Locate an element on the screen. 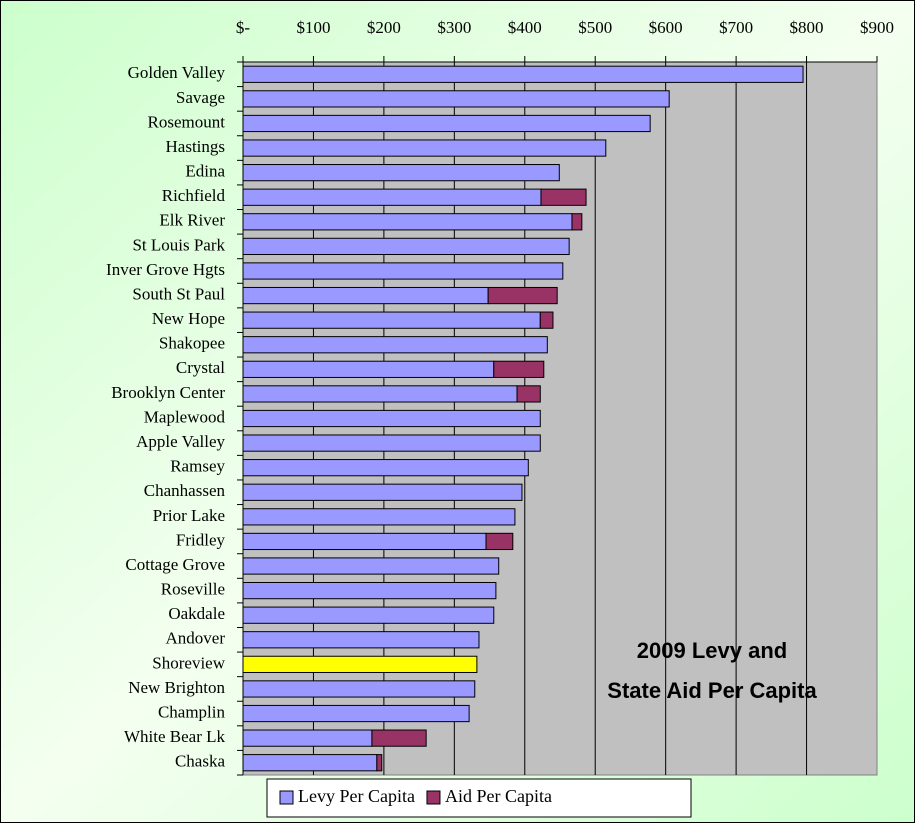 This screenshot has height=823, width=915. y-tick-label: Shakopee is located at coordinates (192, 343).